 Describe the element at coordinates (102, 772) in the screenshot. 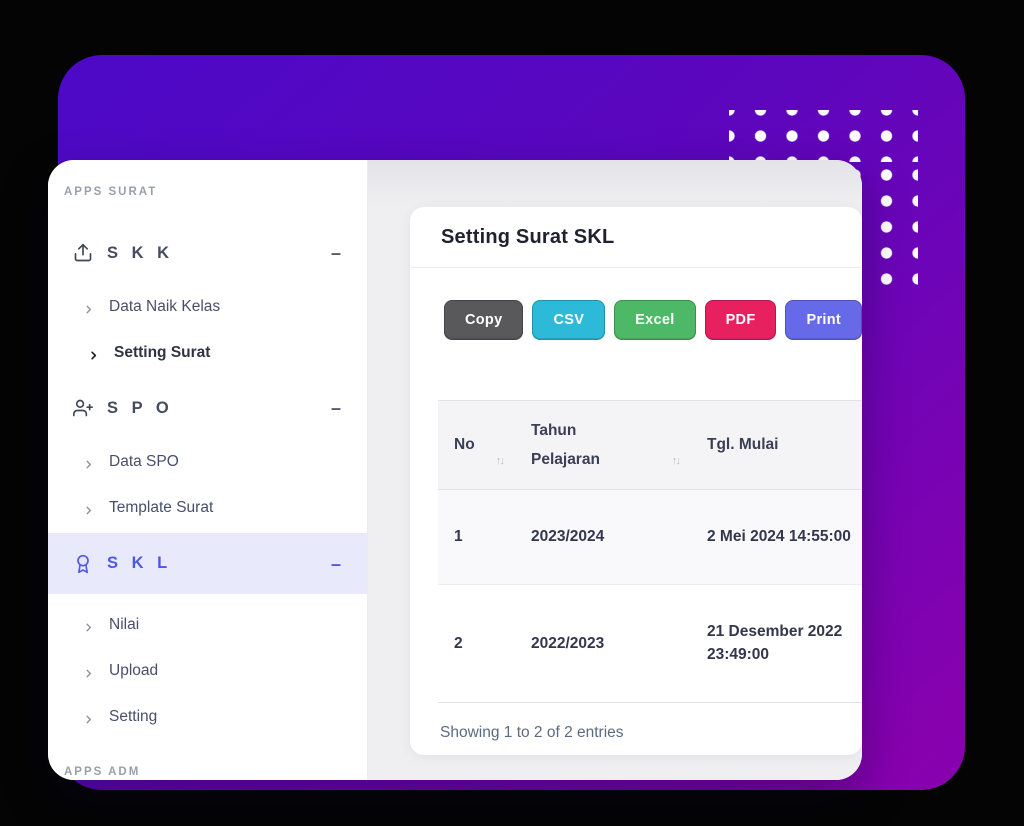

I see `sidebar-section-apps-adm: APPS ADM` at that location.